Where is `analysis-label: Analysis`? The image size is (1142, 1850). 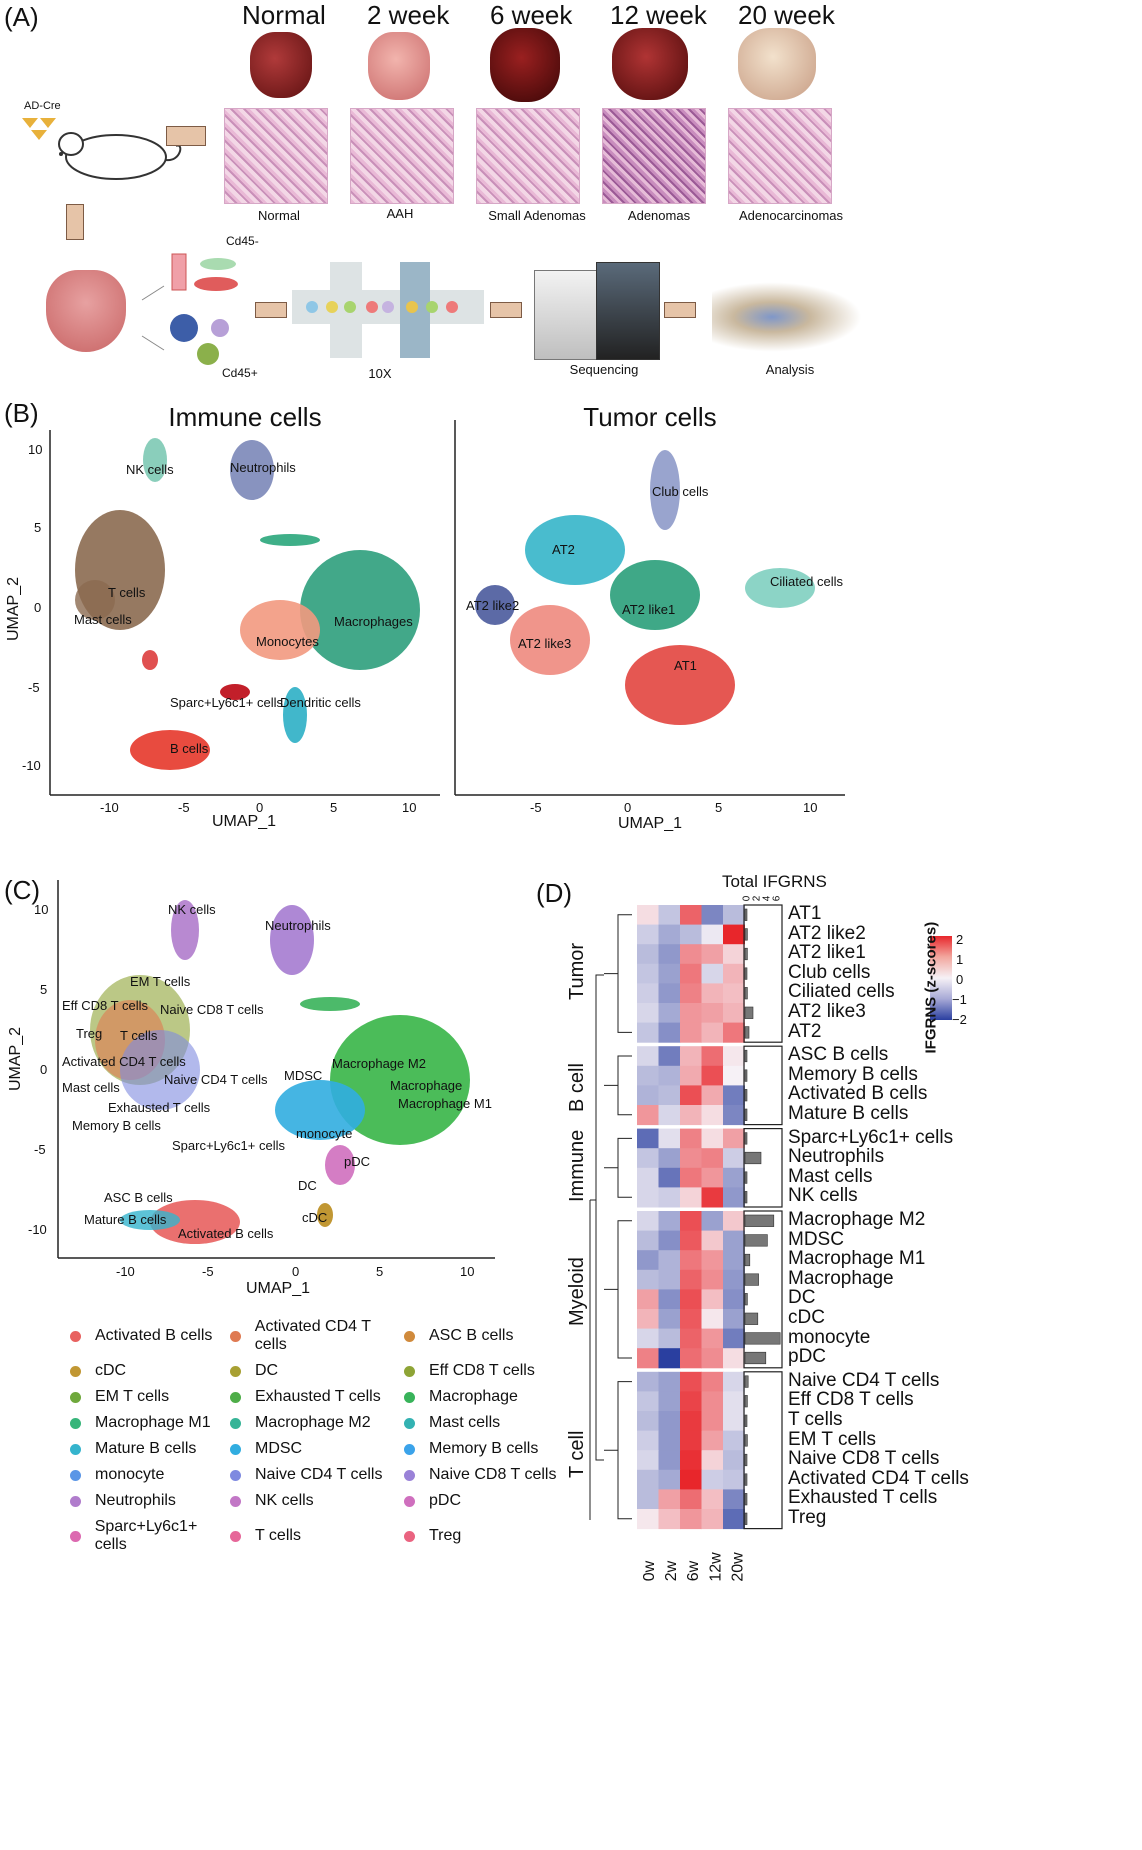
analysis-label: Analysis is located at coordinates (790, 369).